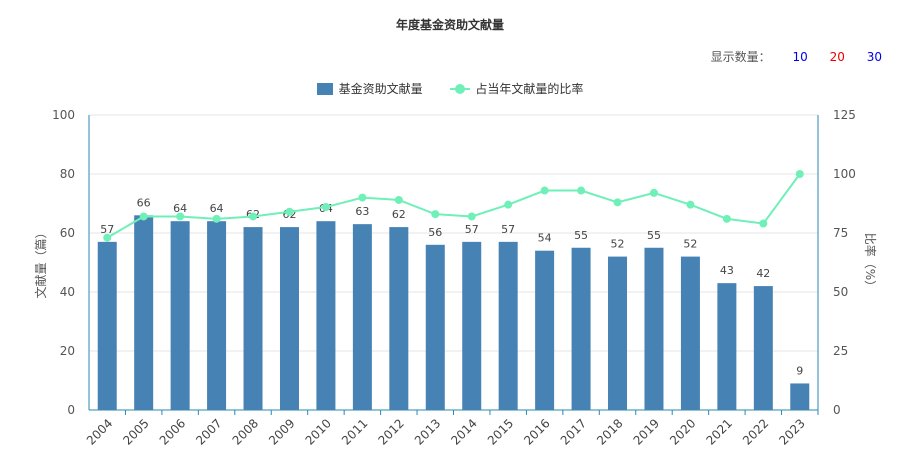 This screenshot has height=458, width=900. What do you see at coordinates (618, 244) in the screenshot?
I see `bar-value-label: 52` at bounding box center [618, 244].